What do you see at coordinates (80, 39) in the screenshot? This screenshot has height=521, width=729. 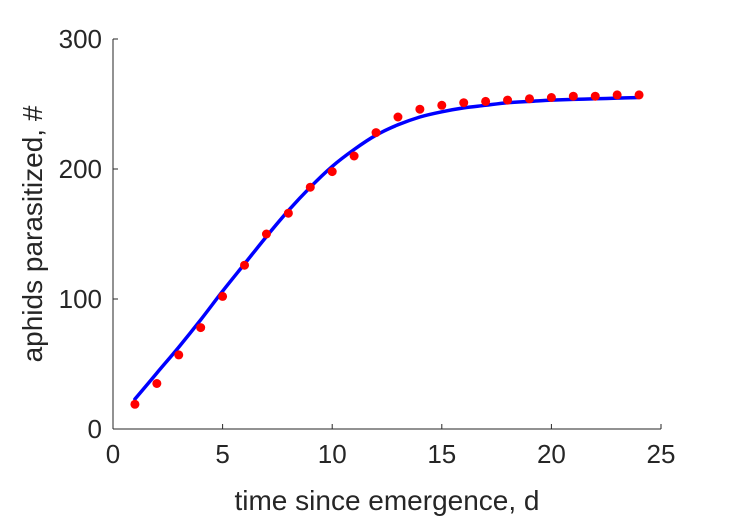 I see `y-tick-label: 300` at bounding box center [80, 39].